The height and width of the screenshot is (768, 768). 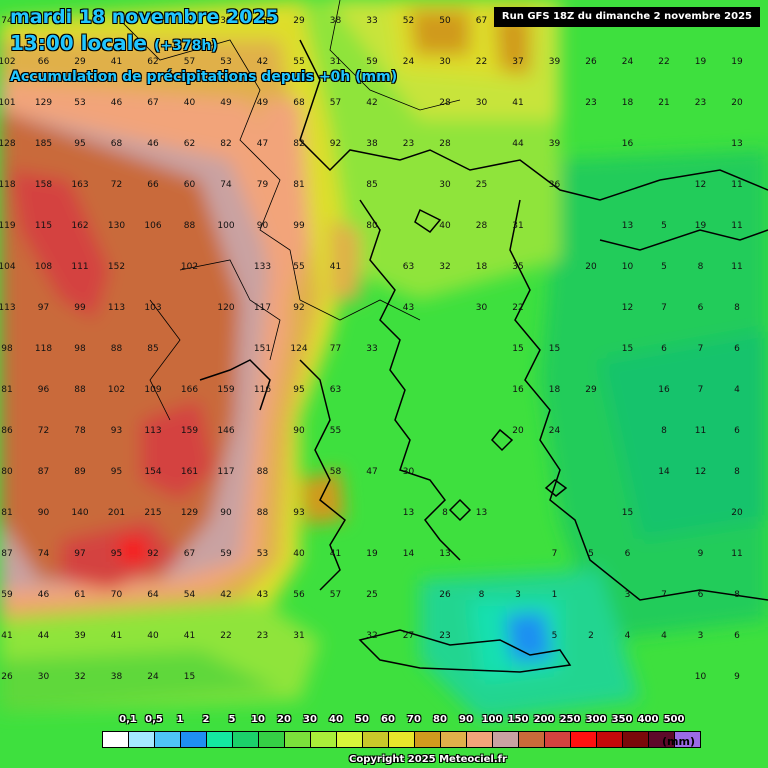 I want to click on grid-value: 129, so click(x=43, y=103).